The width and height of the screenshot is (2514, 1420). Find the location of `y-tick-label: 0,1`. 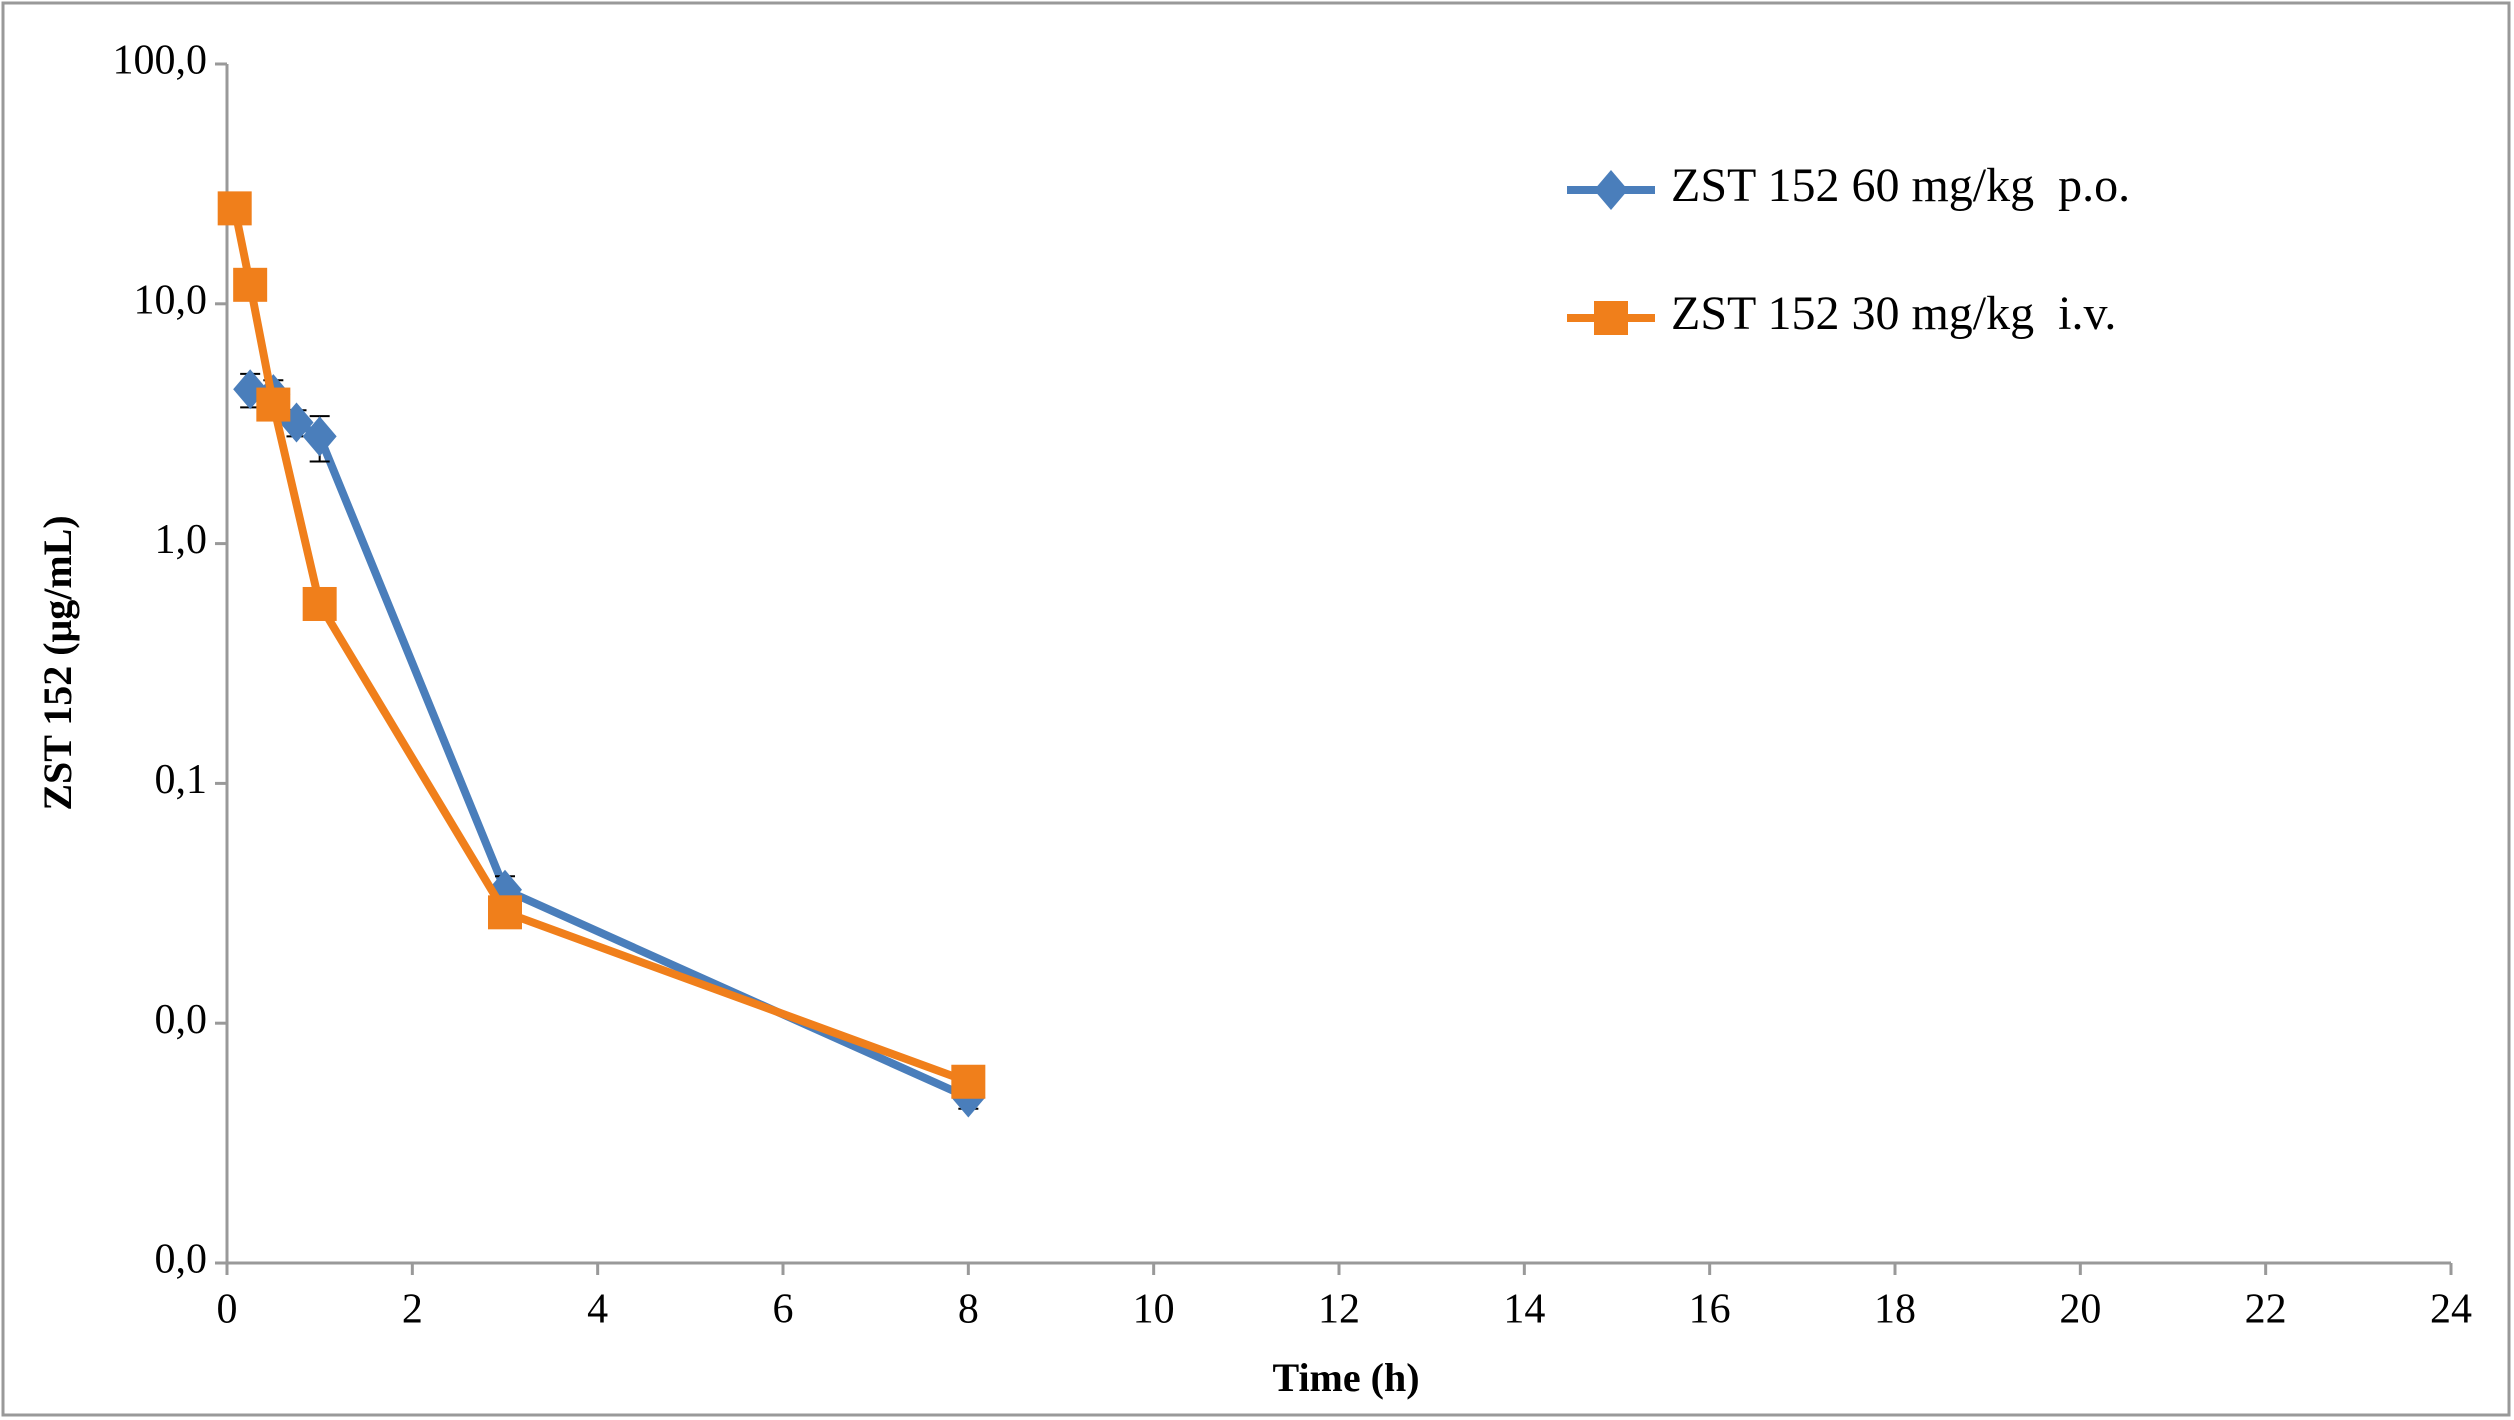

y-tick-label: 0,1 is located at coordinates (181, 780).